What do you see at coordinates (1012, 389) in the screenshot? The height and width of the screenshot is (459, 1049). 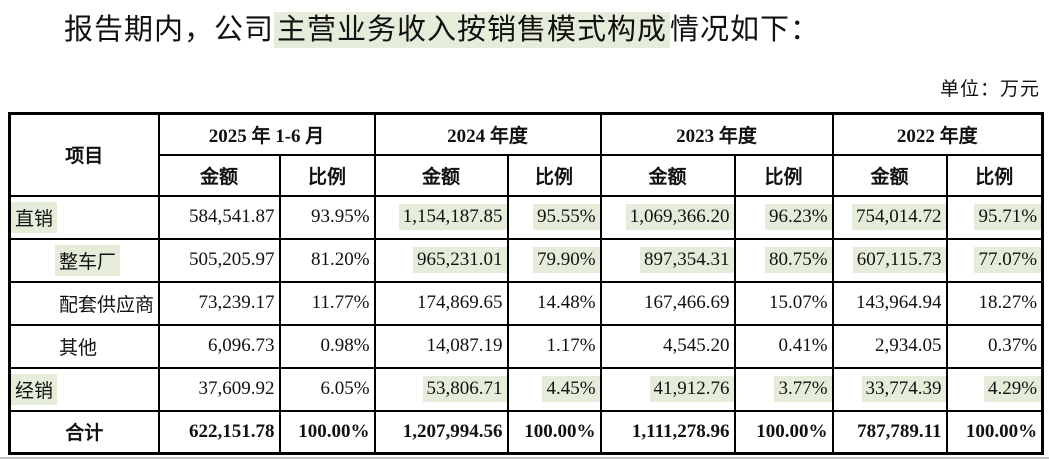 I see `cell-value: 4.29%` at bounding box center [1012, 389].